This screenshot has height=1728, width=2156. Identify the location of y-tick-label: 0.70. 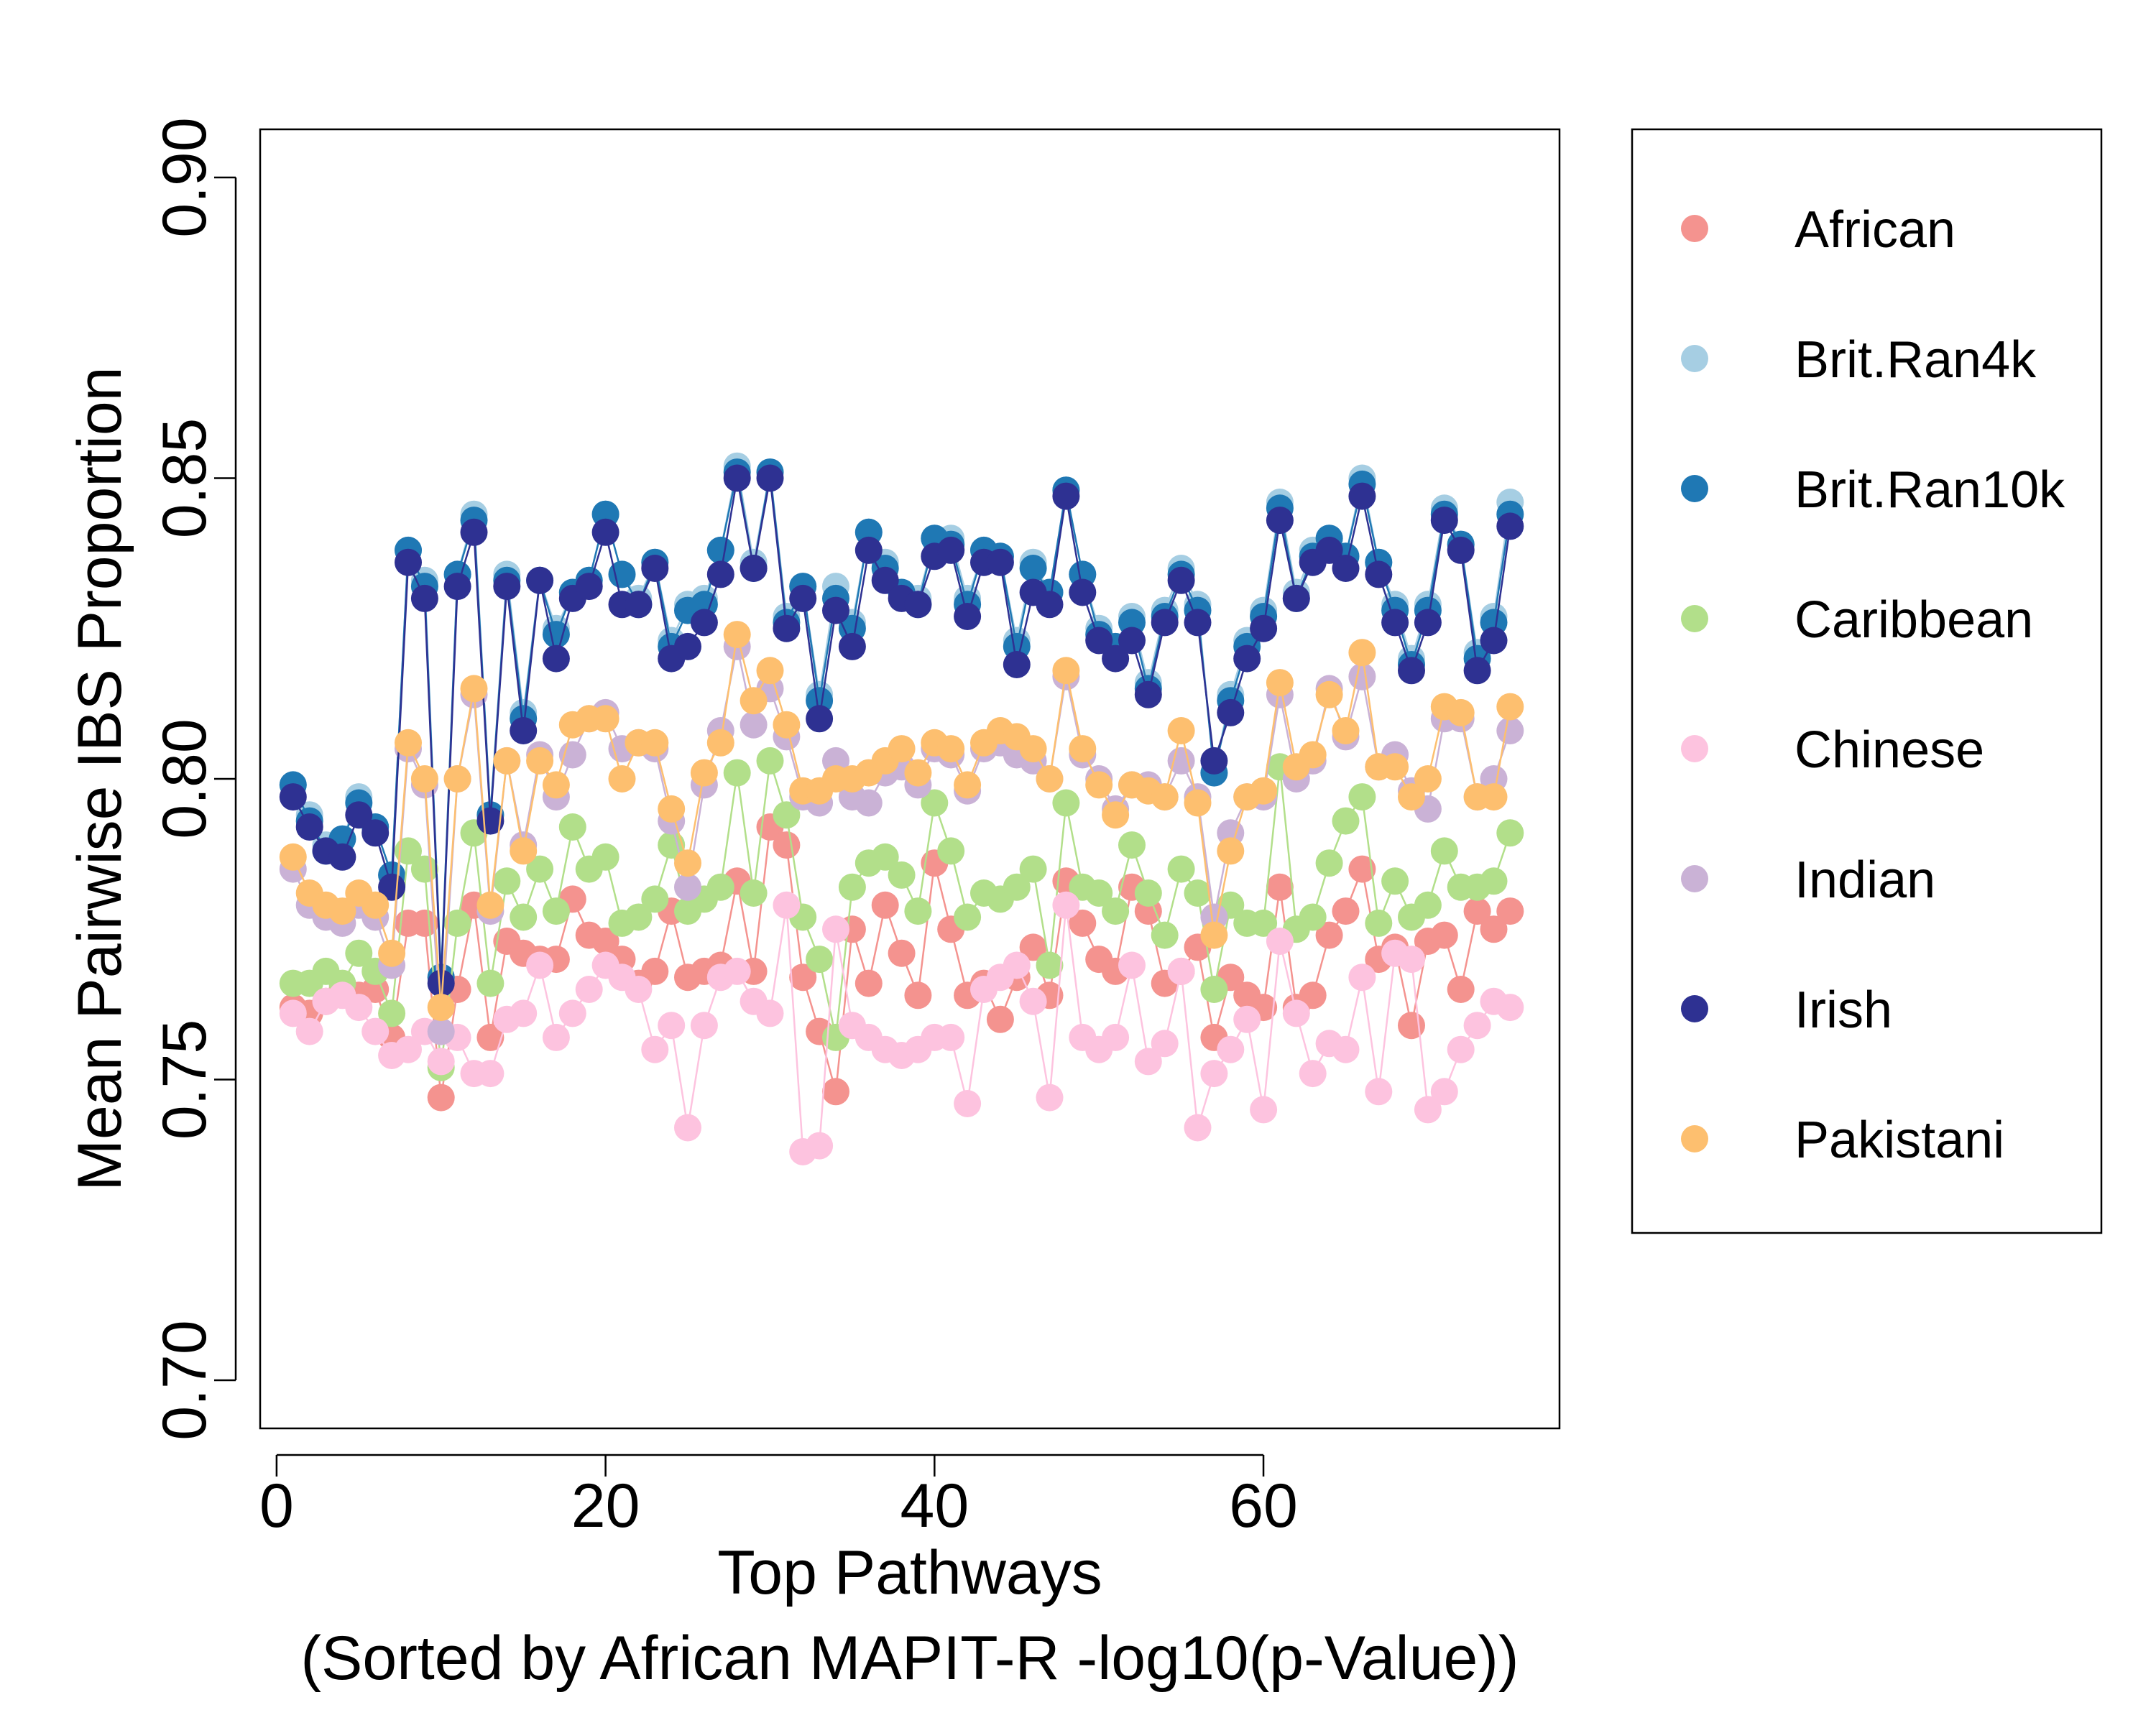
(184, 1380).